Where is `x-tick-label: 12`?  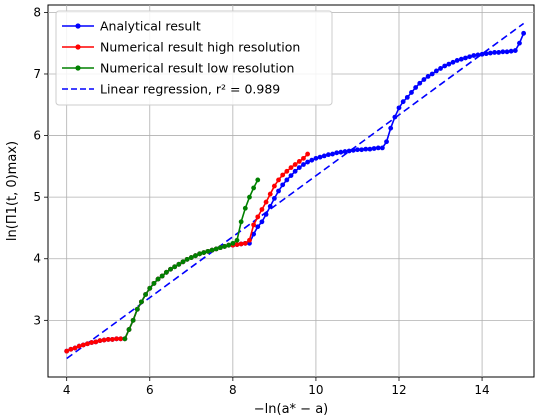 x-tick-label: 12 is located at coordinates (398, 390).